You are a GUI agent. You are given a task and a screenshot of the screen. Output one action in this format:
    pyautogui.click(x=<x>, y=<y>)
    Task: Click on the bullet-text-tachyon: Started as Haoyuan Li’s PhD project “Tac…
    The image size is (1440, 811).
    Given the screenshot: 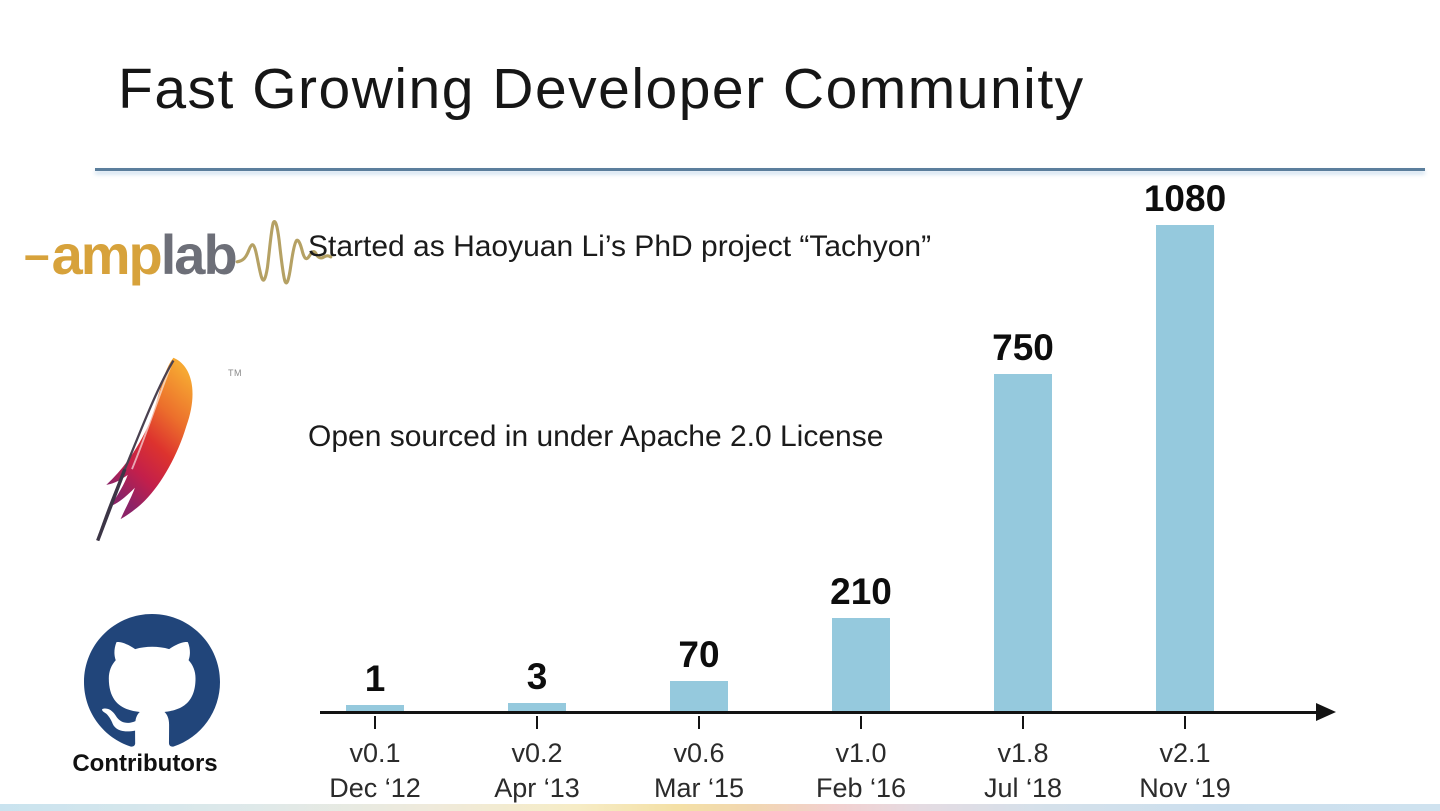 What is the action you would take?
    pyautogui.click(x=620, y=246)
    